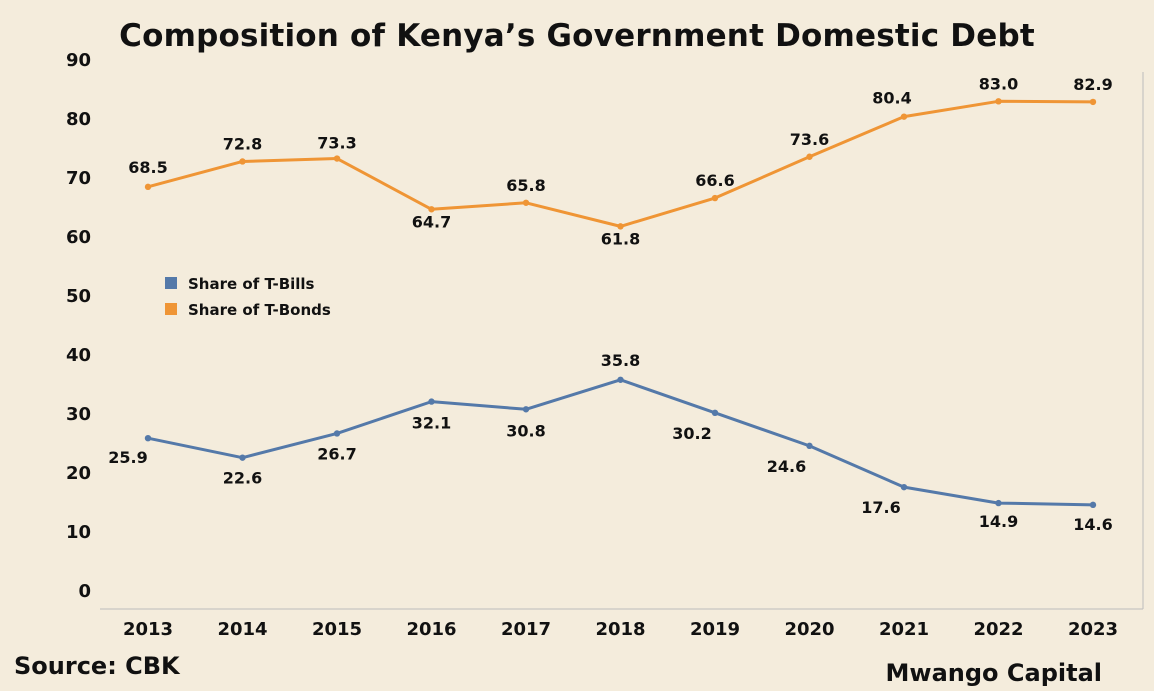 The height and width of the screenshot is (691, 1154). Describe the element at coordinates (251, 284) in the screenshot. I see `legend-label: Share of T-Bills` at that location.